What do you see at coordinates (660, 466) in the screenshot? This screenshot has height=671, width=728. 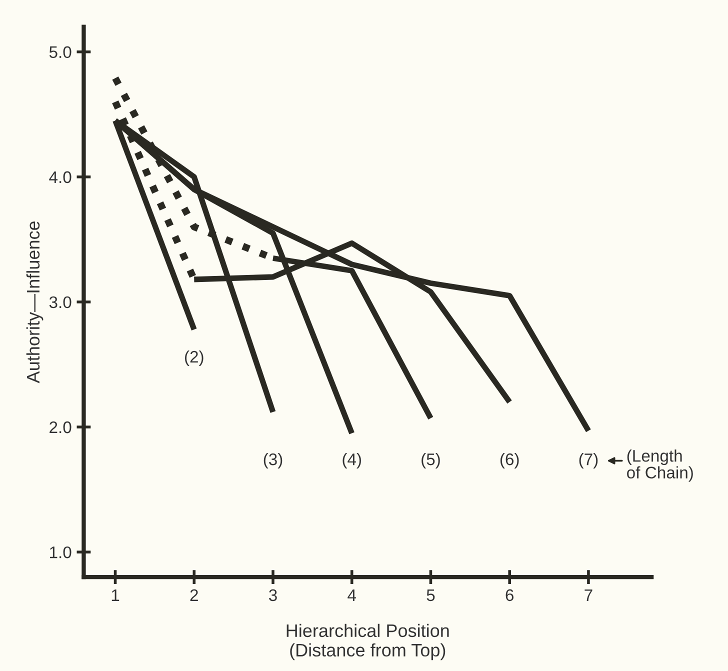 I see `annotation: (Length of Chain)` at bounding box center [660, 466].